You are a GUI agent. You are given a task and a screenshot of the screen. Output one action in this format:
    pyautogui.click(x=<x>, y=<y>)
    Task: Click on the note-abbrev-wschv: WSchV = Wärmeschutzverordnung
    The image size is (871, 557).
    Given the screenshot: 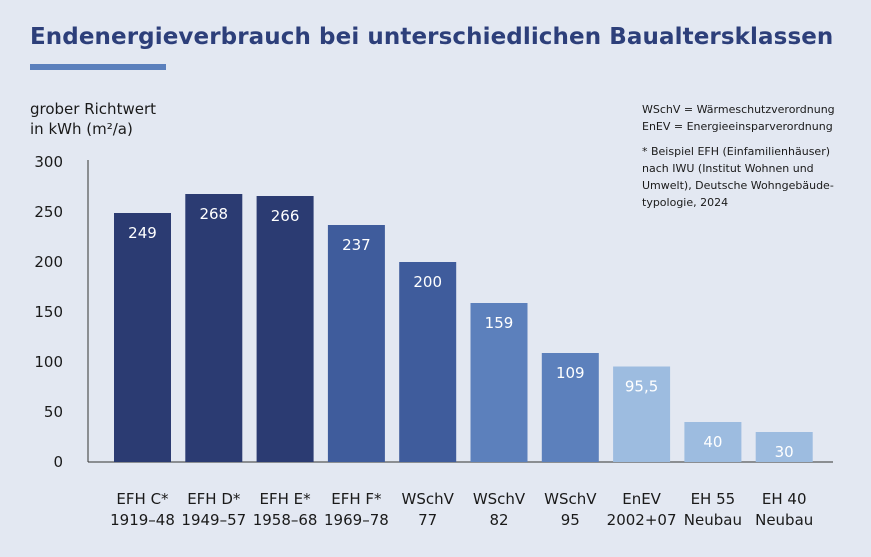 What is the action you would take?
    pyautogui.click(x=738, y=109)
    